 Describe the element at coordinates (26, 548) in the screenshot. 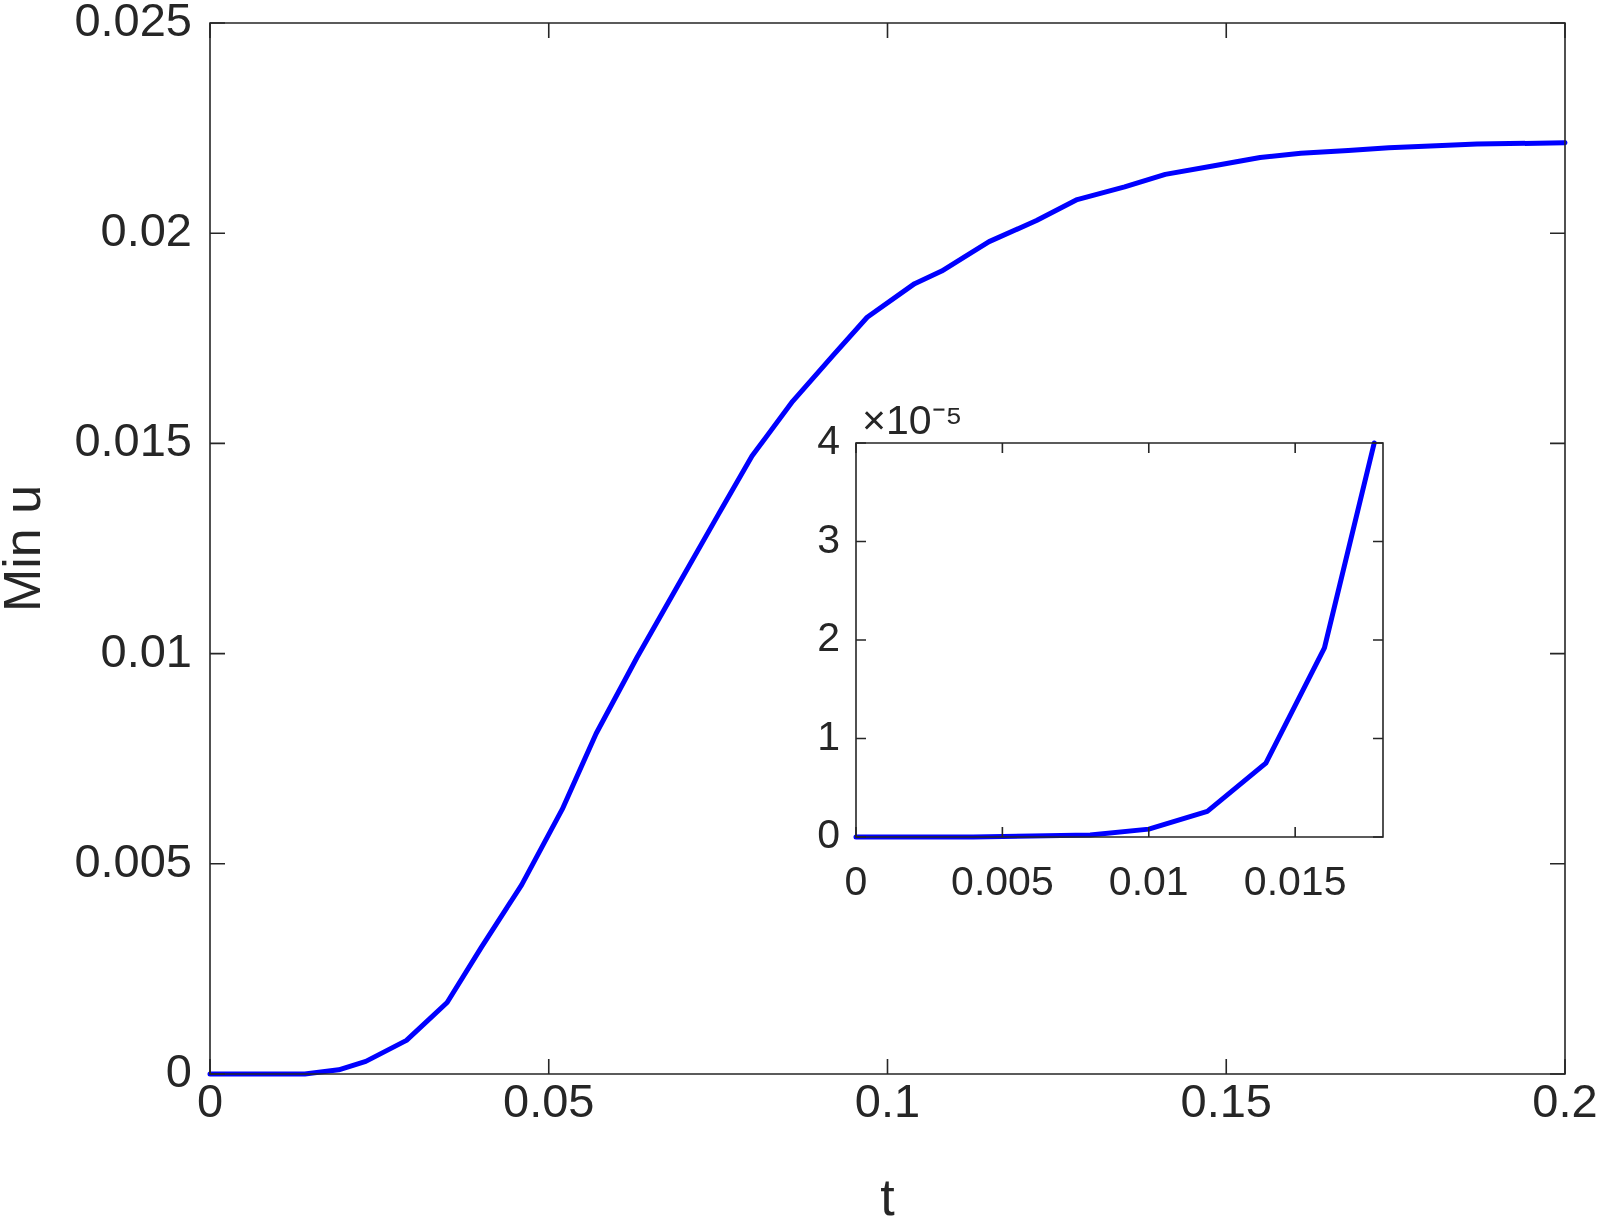

I see `y-axis-title: Min u` at that location.